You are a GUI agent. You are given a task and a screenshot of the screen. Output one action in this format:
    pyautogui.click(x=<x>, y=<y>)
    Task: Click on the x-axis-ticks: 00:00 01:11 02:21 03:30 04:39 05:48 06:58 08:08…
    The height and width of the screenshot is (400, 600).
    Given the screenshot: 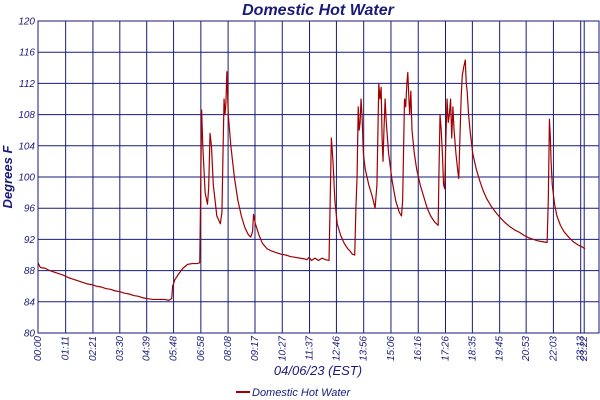 What is the action you would take?
    pyautogui.click(x=311, y=349)
    